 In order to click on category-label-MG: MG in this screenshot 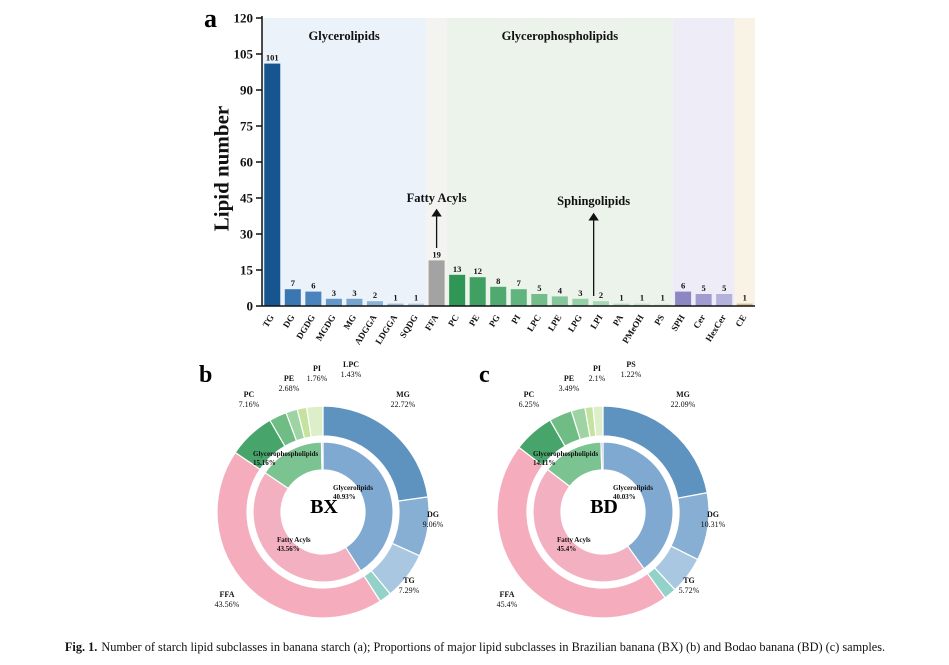, I will do `click(349, 322)`.